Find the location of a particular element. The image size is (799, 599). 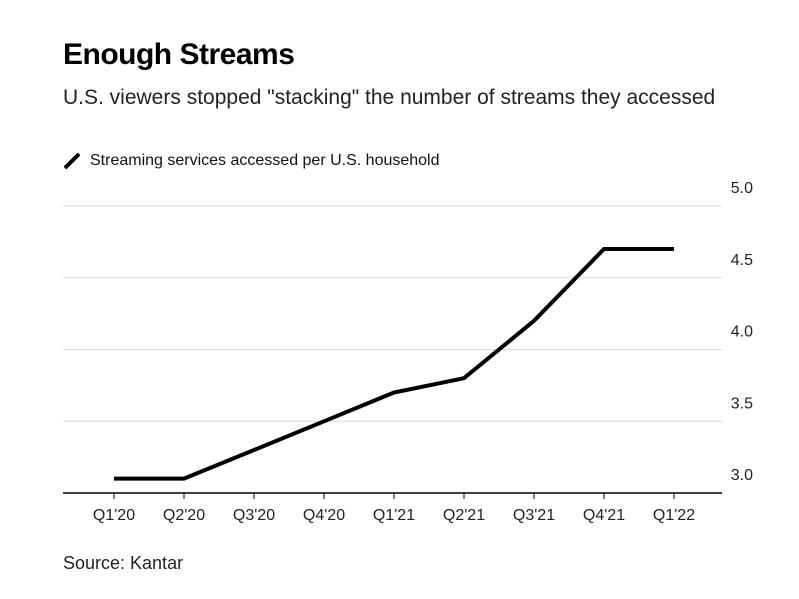

x-tick-label: Q4'20 is located at coordinates (324, 515).